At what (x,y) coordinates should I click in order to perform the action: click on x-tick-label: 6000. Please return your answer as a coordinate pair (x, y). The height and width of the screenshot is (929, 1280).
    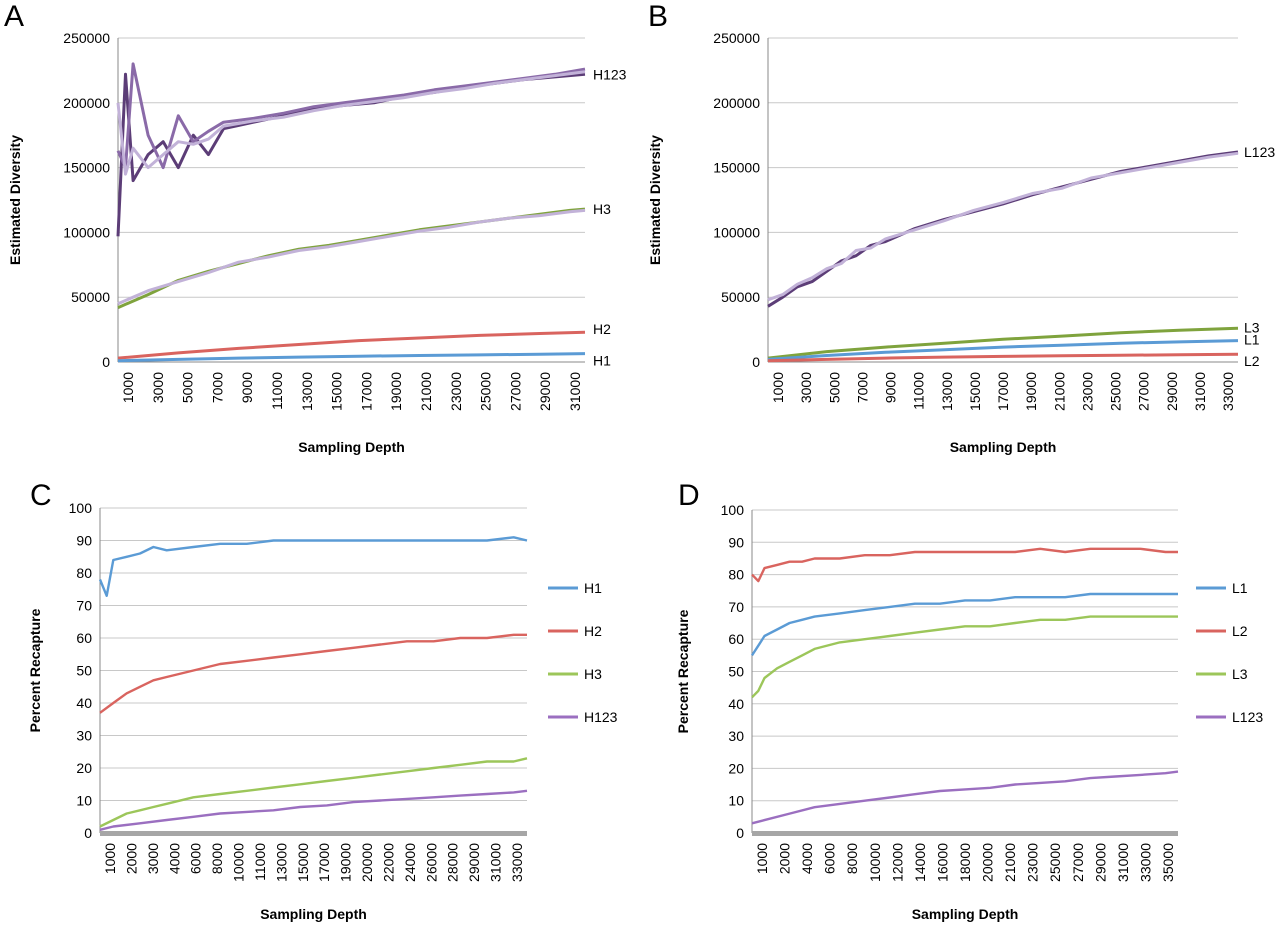
    Looking at the image, I should click on (830, 858).